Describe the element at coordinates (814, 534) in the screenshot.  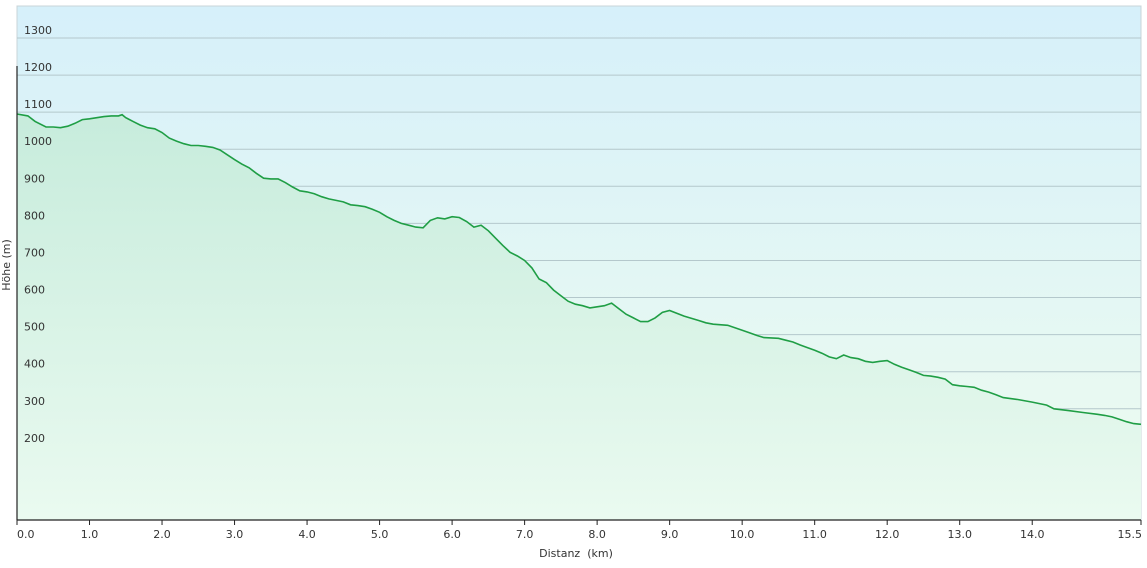
I see `x-tick-label: 11.0` at that location.